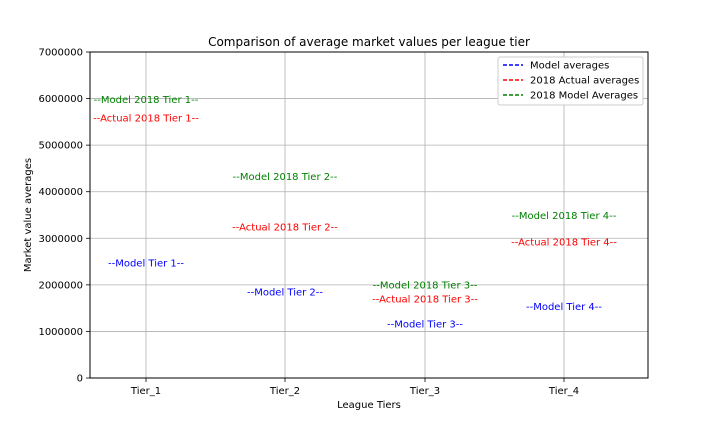 This screenshot has width=720, height=432. I want to click on data-label: --Actual 2018 Tier 2--, so click(285, 228).